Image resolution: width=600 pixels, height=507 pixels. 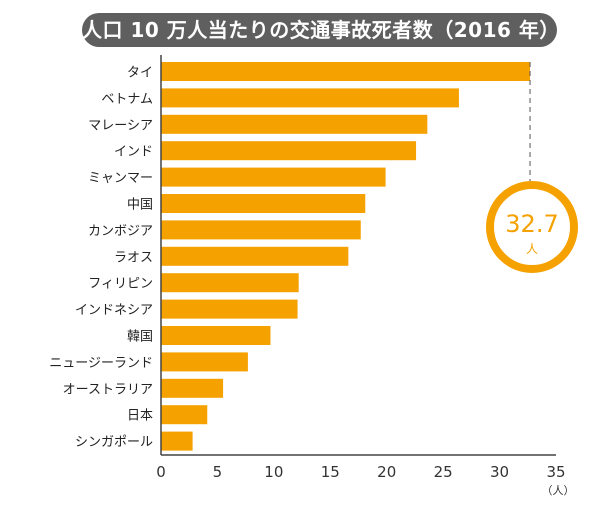 What do you see at coordinates (330, 472) in the screenshot?
I see `x-tick-label: 15` at bounding box center [330, 472].